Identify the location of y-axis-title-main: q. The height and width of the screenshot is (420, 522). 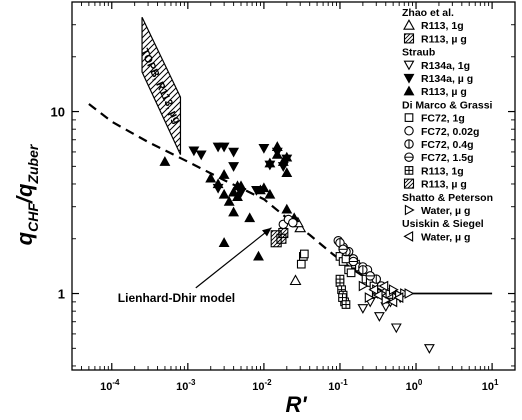
(24, 238).